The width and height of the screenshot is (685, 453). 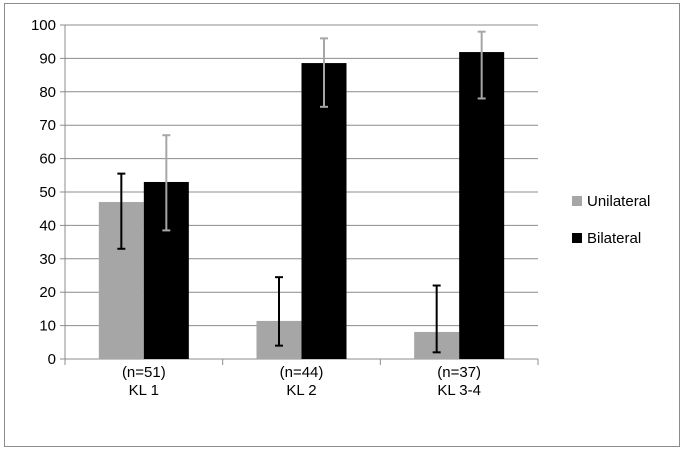 What do you see at coordinates (43, 25) in the screenshot?
I see `y-tick-label: 100` at bounding box center [43, 25].